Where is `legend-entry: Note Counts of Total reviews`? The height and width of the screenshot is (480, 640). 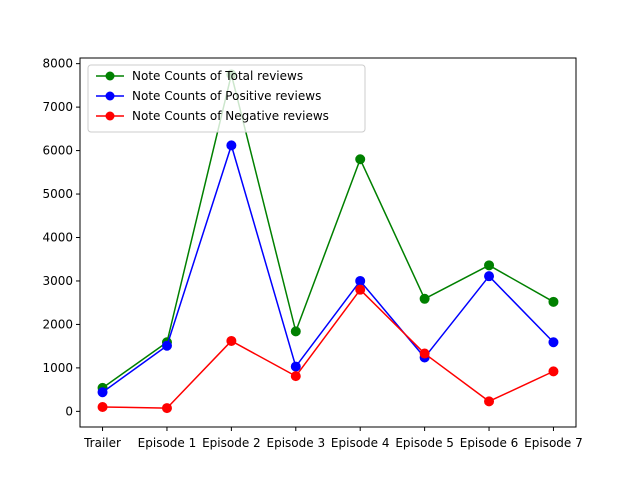
legend-entry: Note Counts of Total reviews is located at coordinates (199, 76).